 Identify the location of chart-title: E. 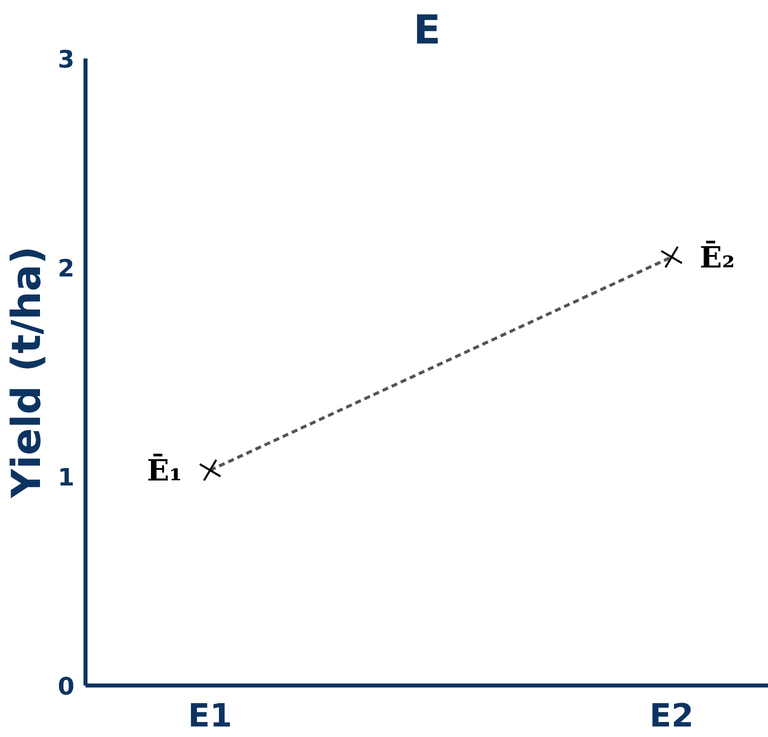
(427, 31).